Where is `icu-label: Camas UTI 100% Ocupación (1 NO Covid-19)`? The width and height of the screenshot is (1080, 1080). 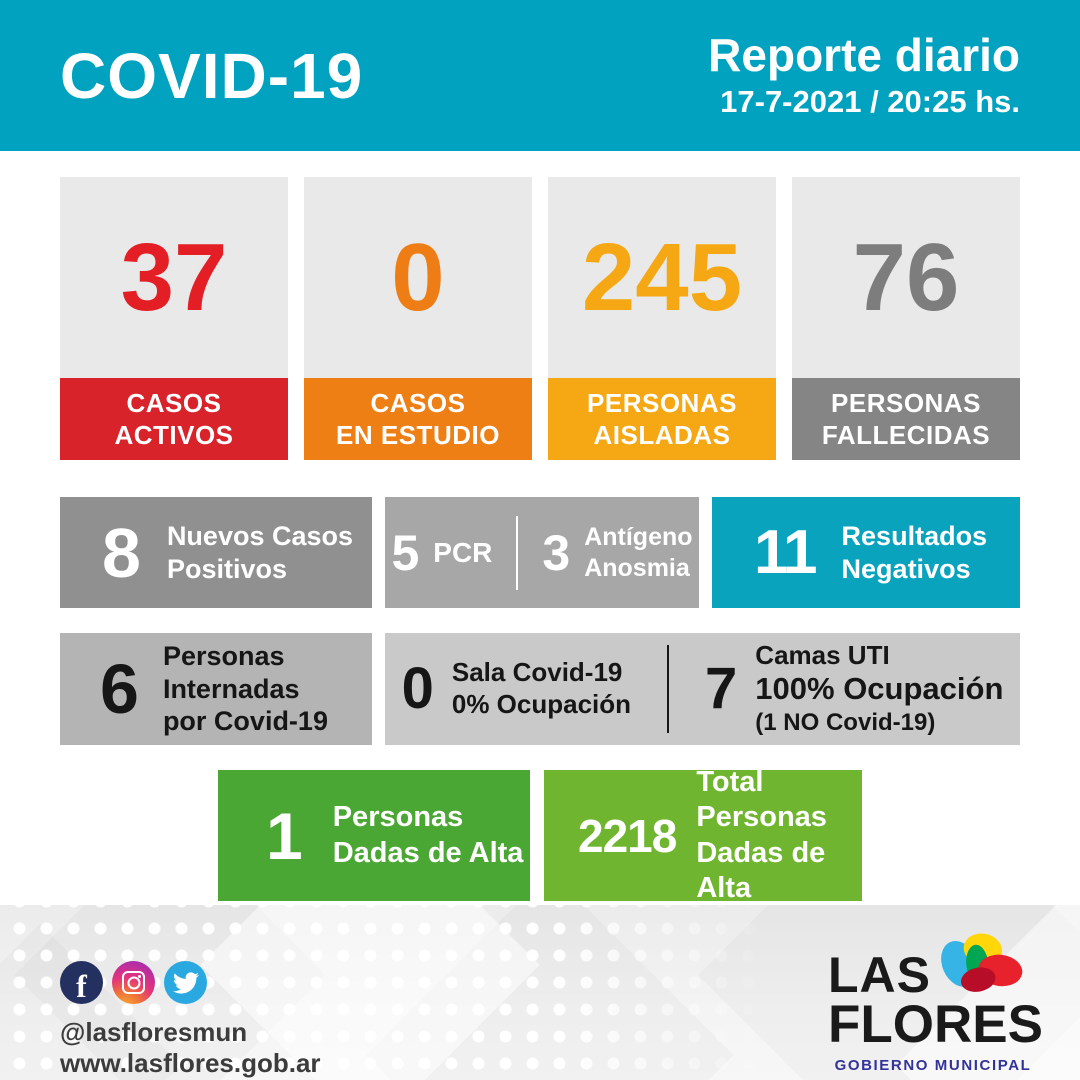
icu-label: Camas UTI 100% Ocupación (1 NO Covid-19) is located at coordinates (879, 689).